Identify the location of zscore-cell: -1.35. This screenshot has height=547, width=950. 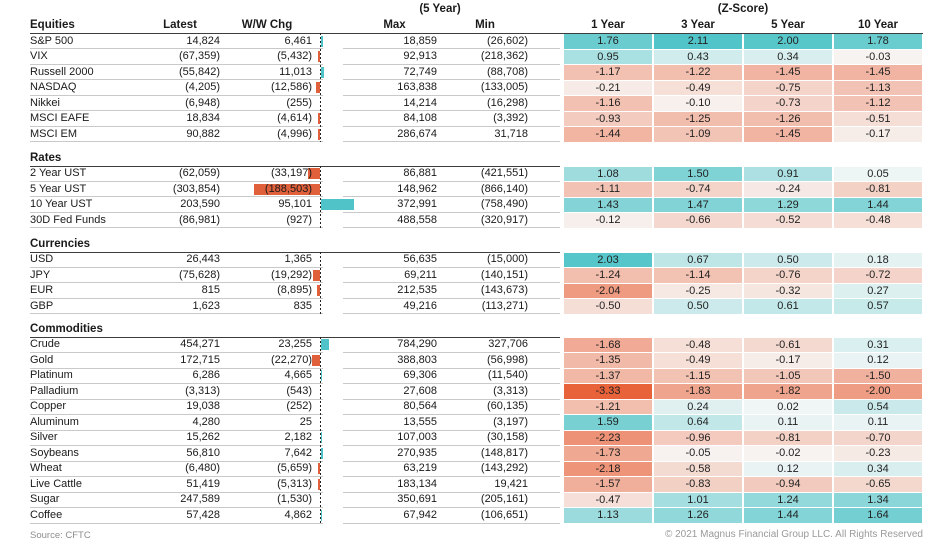
(608, 360).